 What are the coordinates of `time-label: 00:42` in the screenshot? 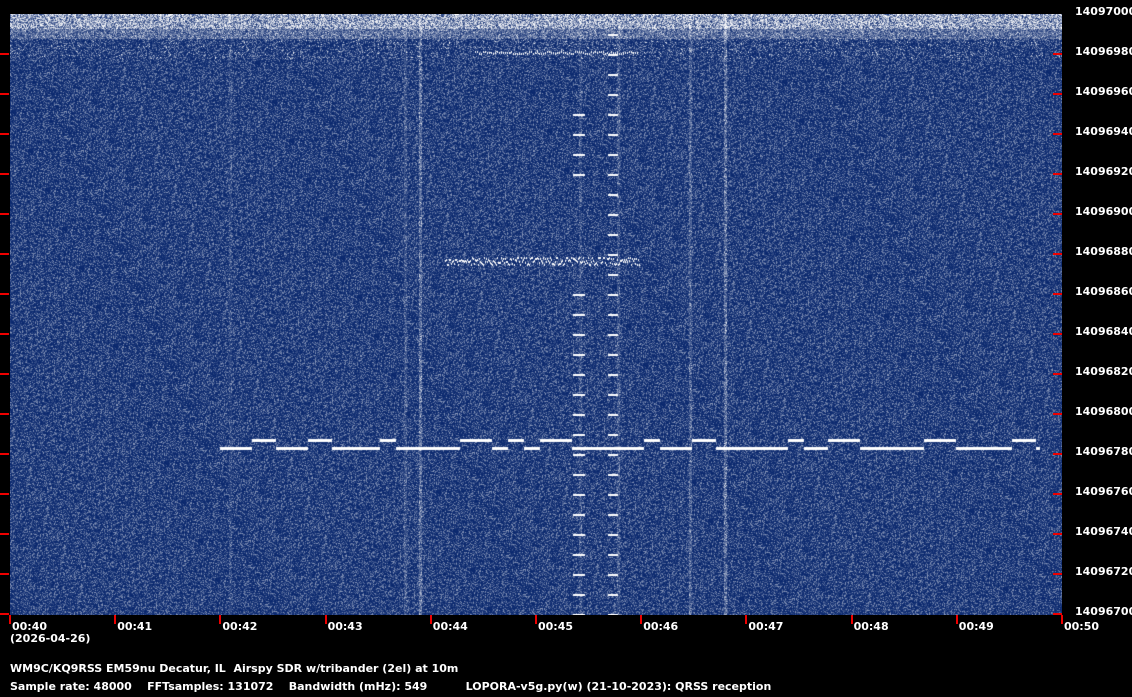 It's located at (240, 626).